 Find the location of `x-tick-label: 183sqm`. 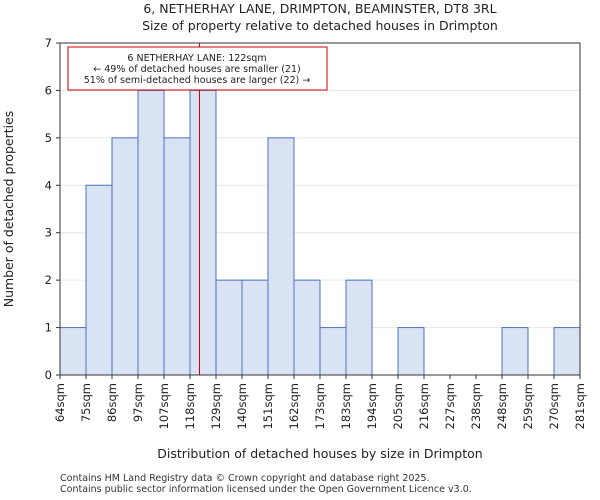

x-tick-label: 183sqm is located at coordinates (346, 406).